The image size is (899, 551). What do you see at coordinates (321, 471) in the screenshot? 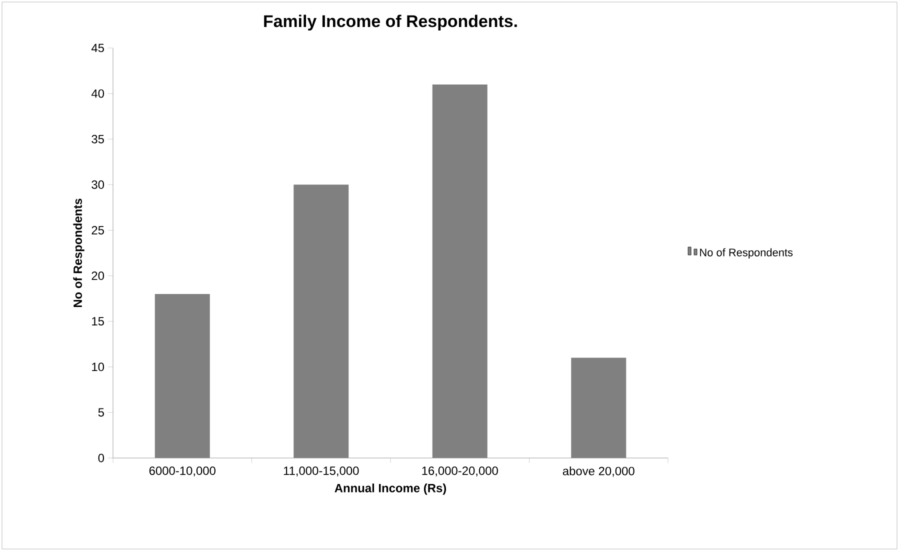
I see `x-tick-label: 11,000-15,000` at bounding box center [321, 471].